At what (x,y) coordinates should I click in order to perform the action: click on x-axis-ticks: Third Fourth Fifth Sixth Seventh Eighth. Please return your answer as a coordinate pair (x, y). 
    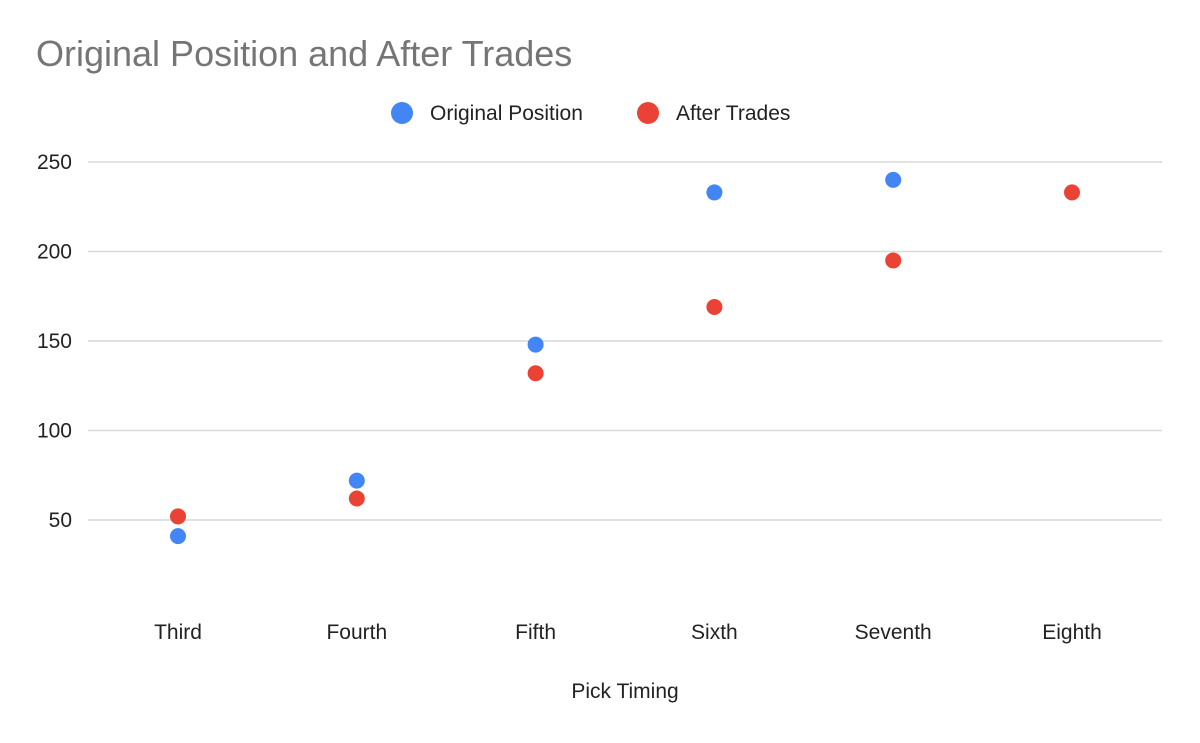
    Looking at the image, I should click on (628, 632).